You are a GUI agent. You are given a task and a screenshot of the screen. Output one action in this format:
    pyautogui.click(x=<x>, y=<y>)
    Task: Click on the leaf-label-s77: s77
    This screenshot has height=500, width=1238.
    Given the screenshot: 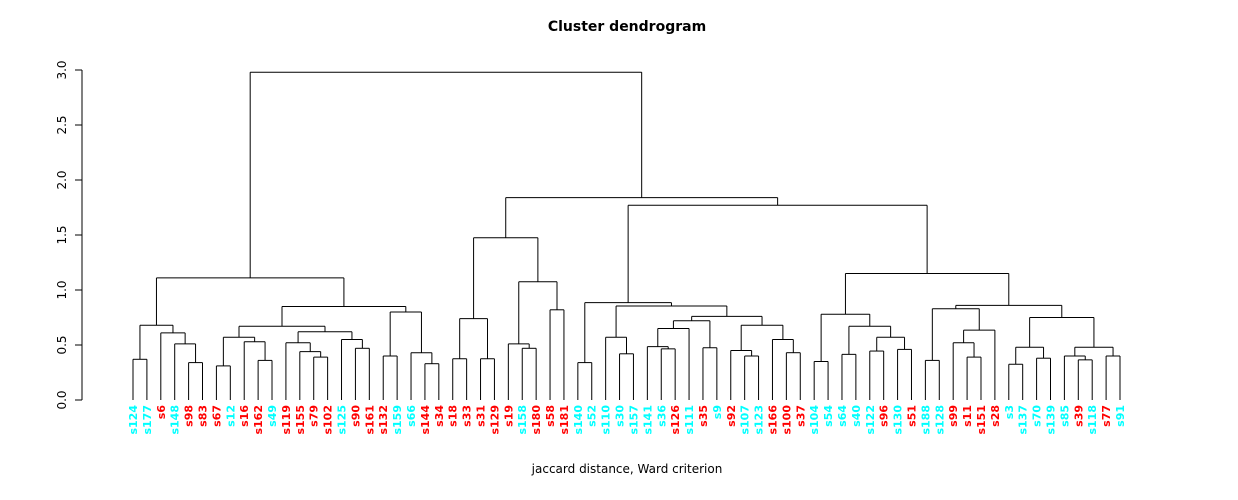 What is the action you would take?
    pyautogui.click(x=1106, y=416)
    